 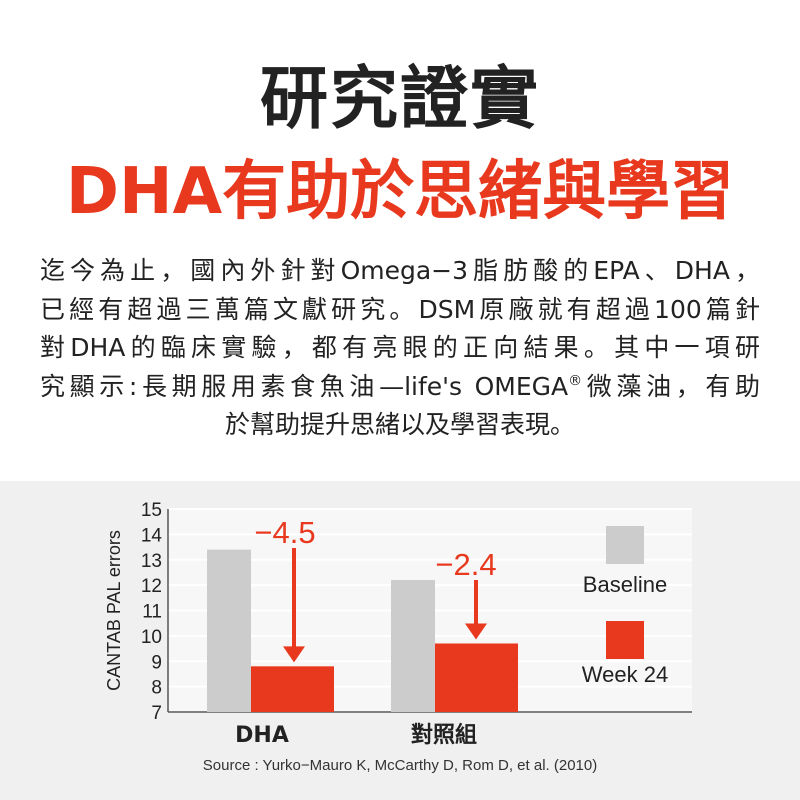 I want to click on y-tick-label: 13, so click(x=151, y=561).